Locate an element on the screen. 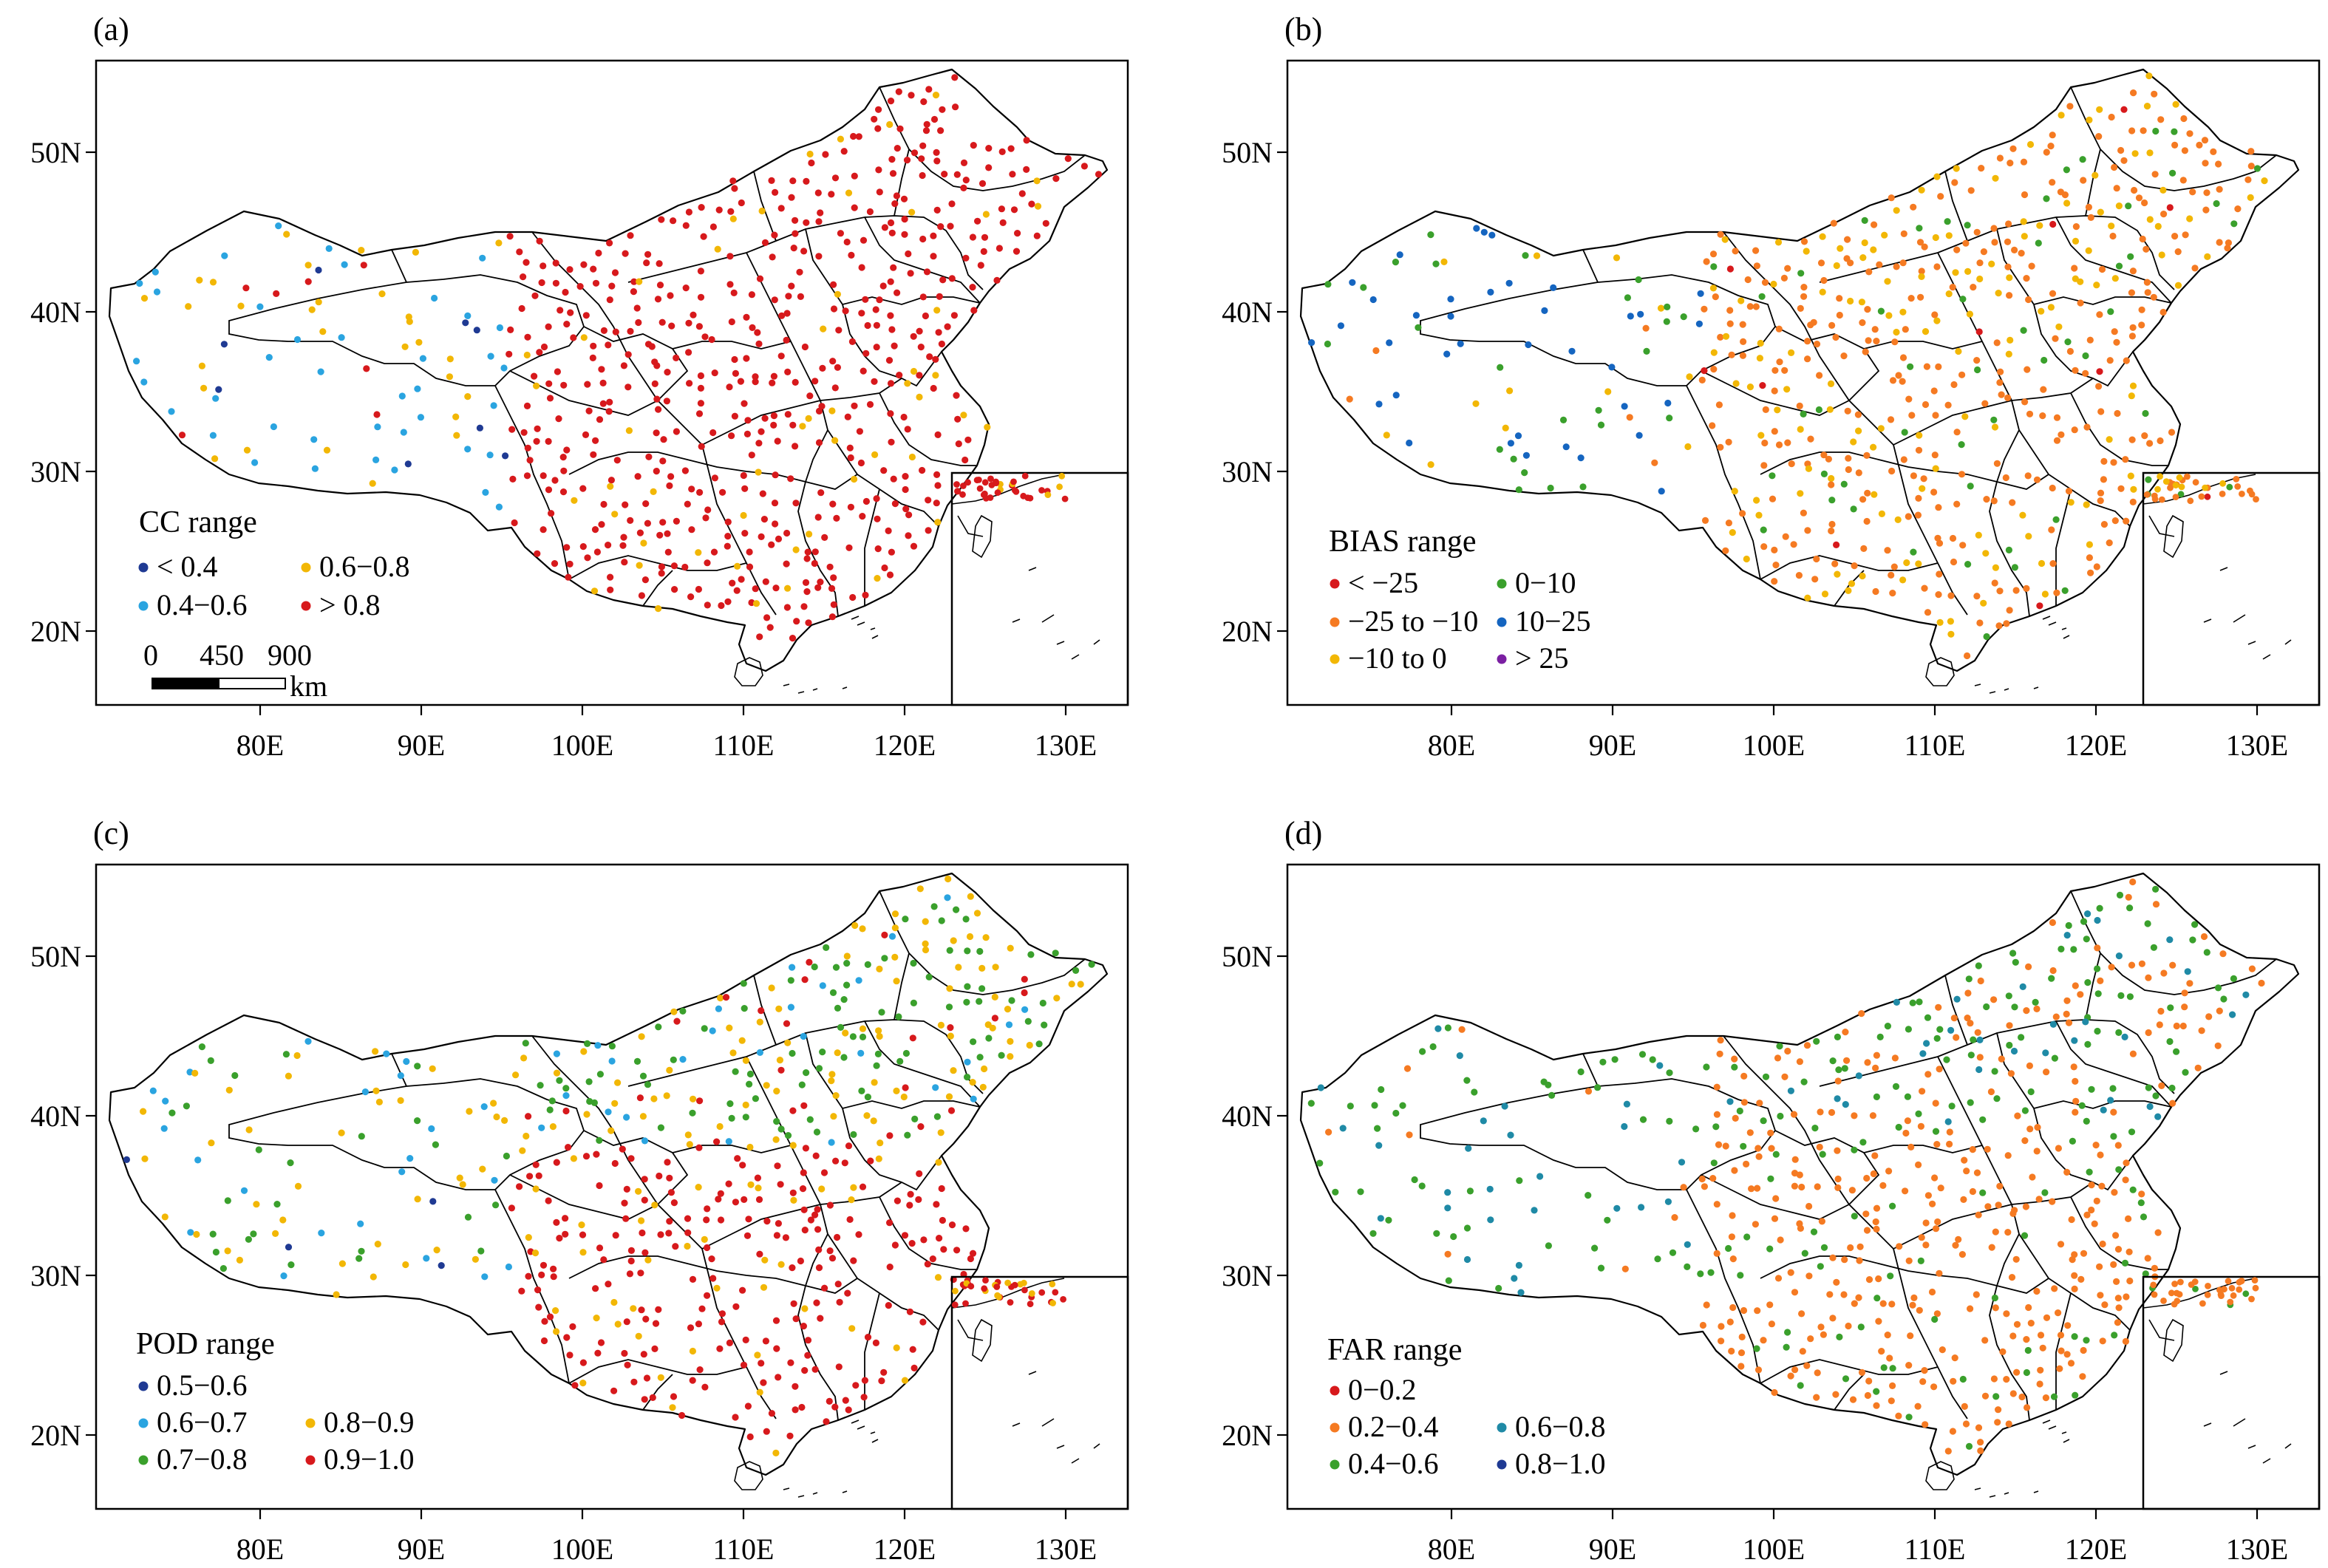 The height and width of the screenshot is (1568, 2328). y-tick-label: 50N is located at coordinates (56, 152).